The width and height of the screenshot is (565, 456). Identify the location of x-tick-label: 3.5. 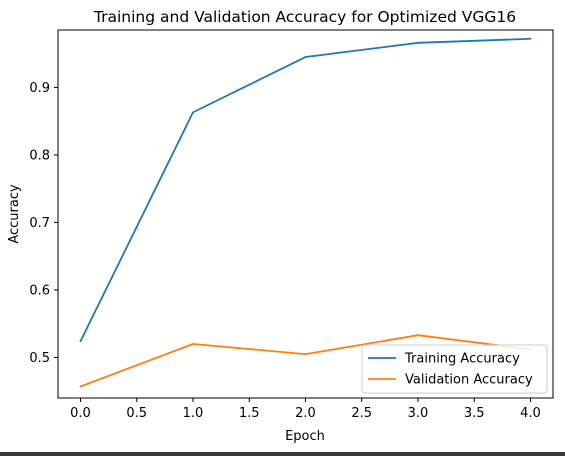
(474, 413).